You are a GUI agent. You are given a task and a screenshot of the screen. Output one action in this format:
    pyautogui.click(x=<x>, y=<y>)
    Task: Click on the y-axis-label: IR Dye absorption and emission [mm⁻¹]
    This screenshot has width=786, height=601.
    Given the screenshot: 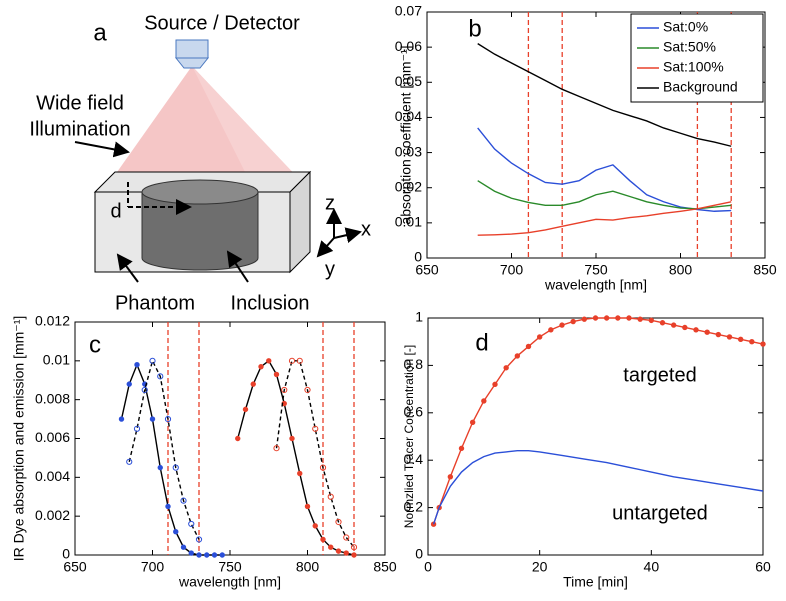 What is the action you would take?
    pyautogui.click(x=19, y=438)
    